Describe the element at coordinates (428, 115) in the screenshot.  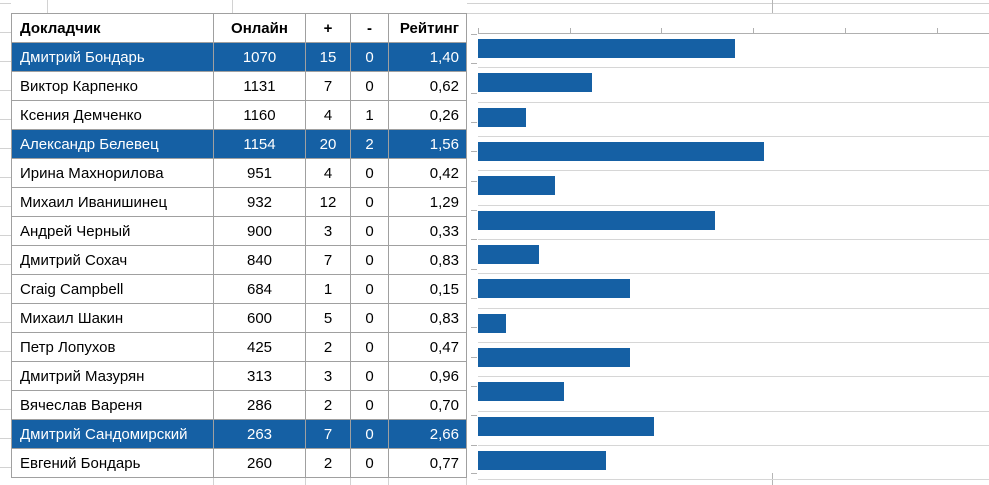
I see `cell-rating: 0,26` at that location.